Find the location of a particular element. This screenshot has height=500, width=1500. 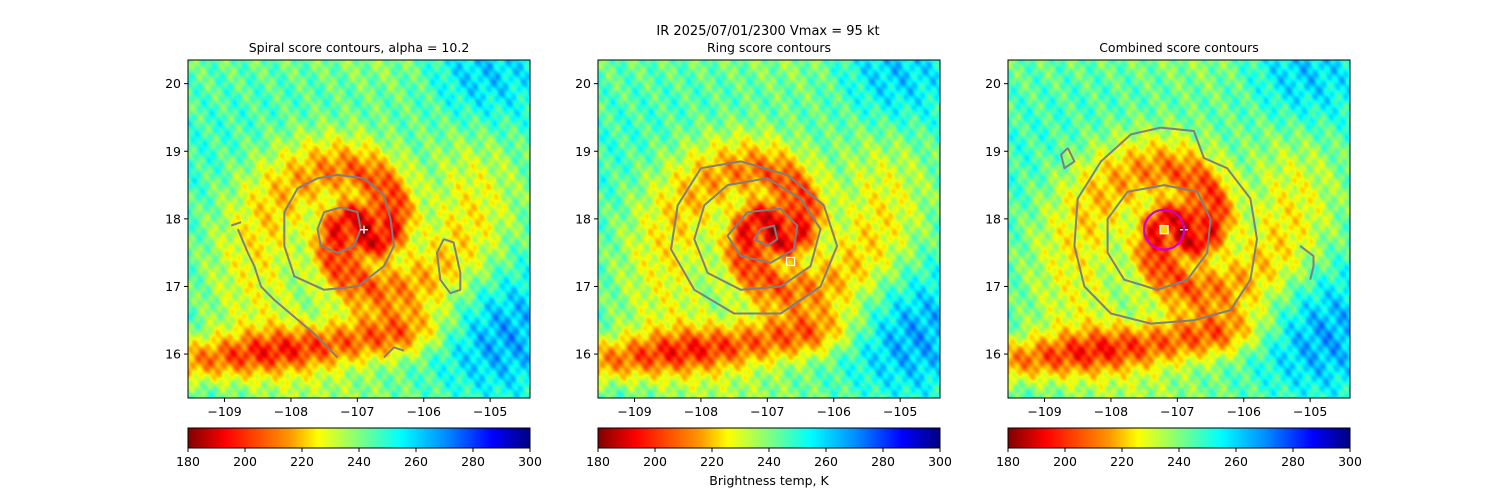

panel-3-square-marker is located at coordinates (1164, 230).